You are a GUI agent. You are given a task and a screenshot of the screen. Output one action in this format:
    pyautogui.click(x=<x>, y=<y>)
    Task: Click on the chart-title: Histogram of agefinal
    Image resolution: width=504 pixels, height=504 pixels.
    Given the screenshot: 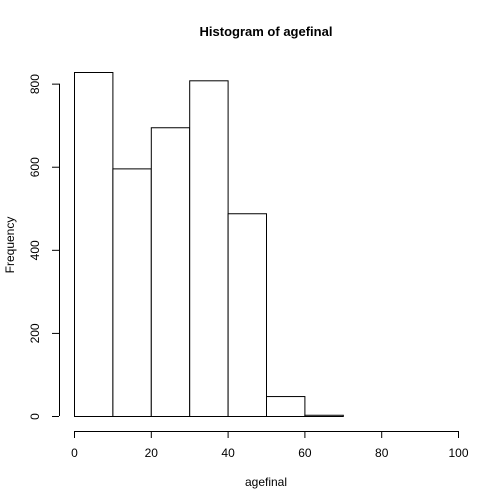 What is the action you would take?
    pyautogui.click(x=266, y=31)
    